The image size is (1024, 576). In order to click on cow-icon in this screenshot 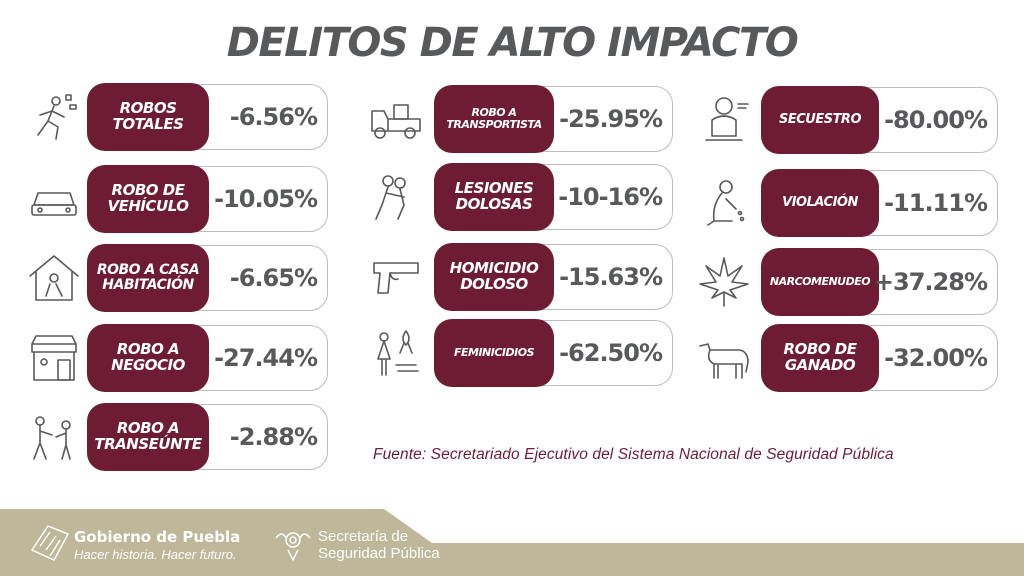, I will do `click(724, 358)`.